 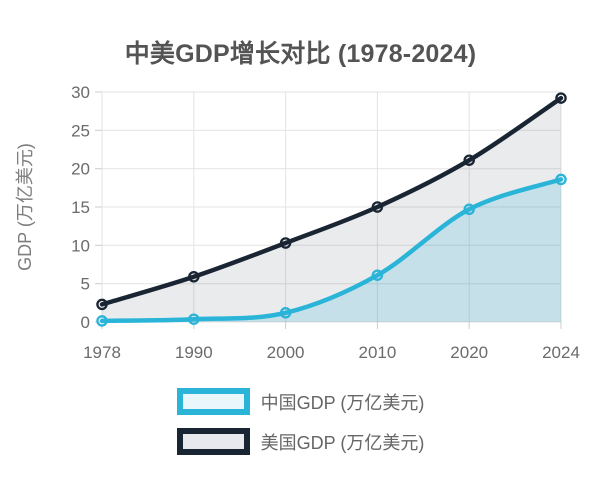 I want to click on legend-swatch-china-gdp, so click(x=213, y=401).